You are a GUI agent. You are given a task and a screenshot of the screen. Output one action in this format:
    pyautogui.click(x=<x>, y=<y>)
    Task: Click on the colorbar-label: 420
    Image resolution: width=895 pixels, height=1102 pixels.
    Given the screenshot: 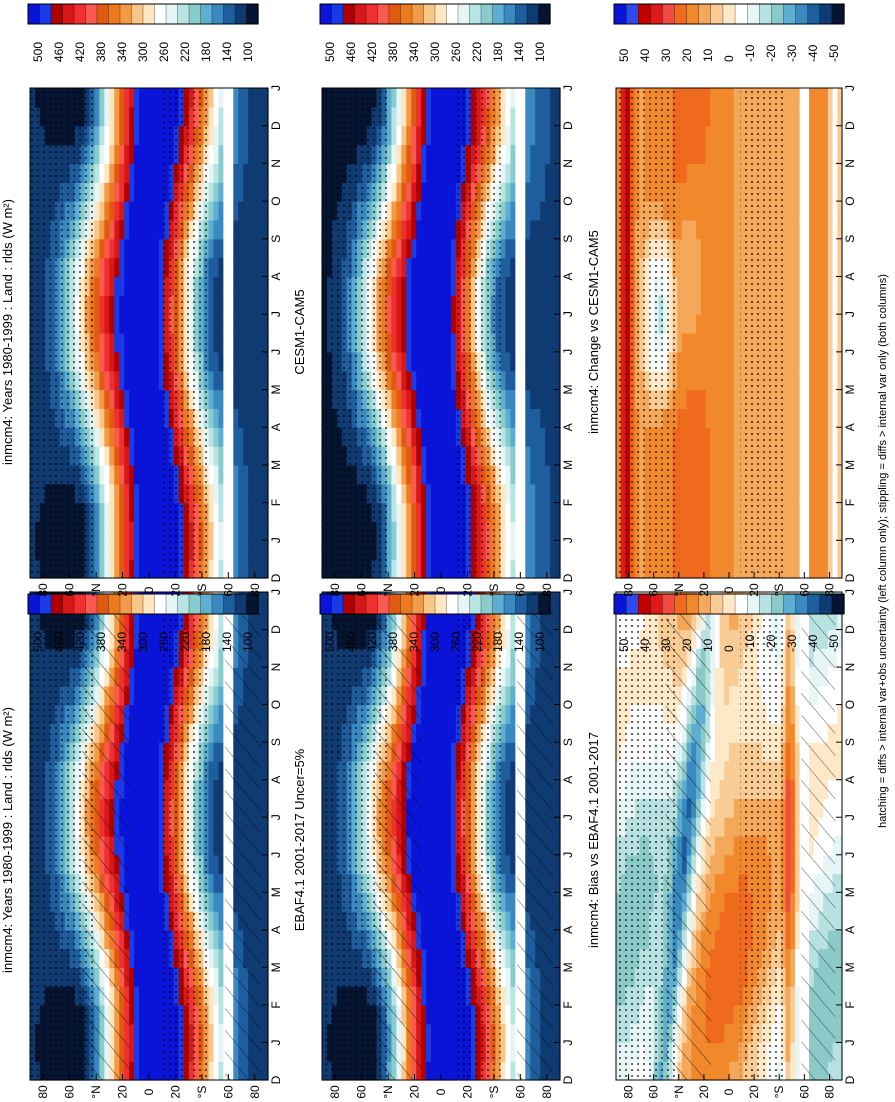 What is the action you would take?
    pyautogui.click(x=372, y=642)
    